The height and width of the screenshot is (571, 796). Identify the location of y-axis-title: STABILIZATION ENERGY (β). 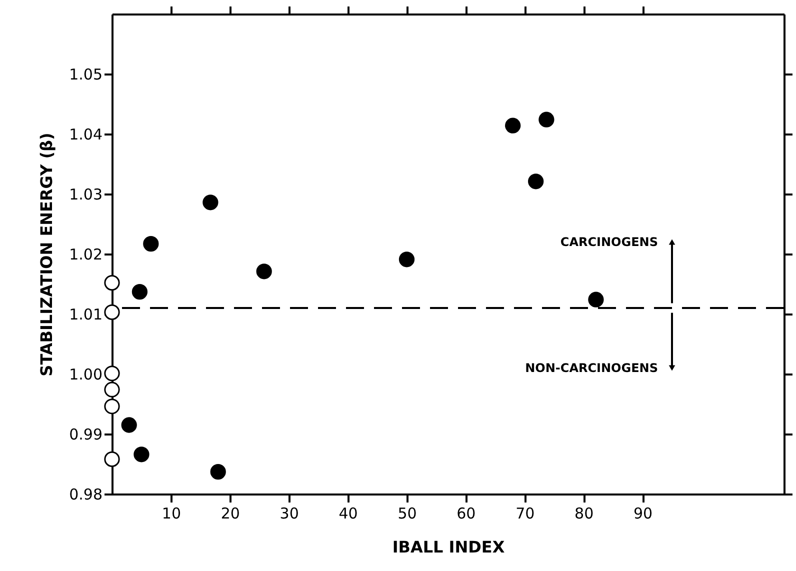
(46, 254).